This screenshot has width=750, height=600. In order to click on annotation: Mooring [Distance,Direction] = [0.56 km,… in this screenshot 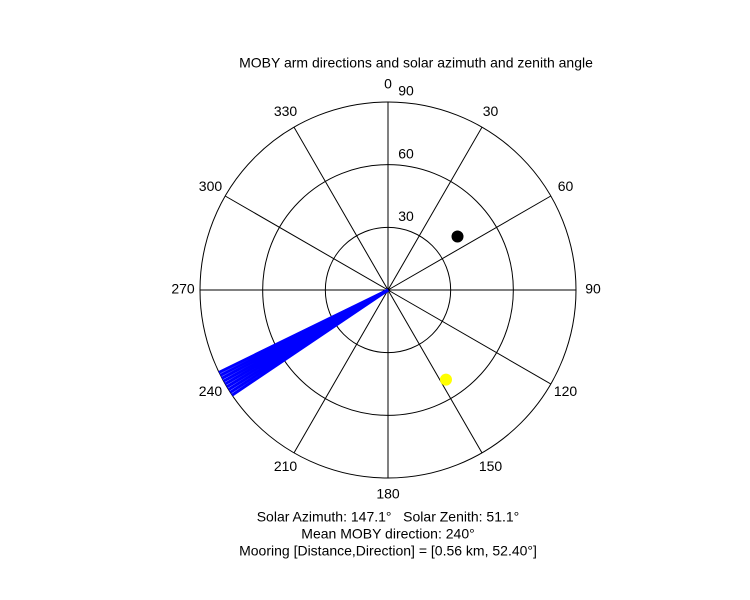, I will do `click(388, 551)`.